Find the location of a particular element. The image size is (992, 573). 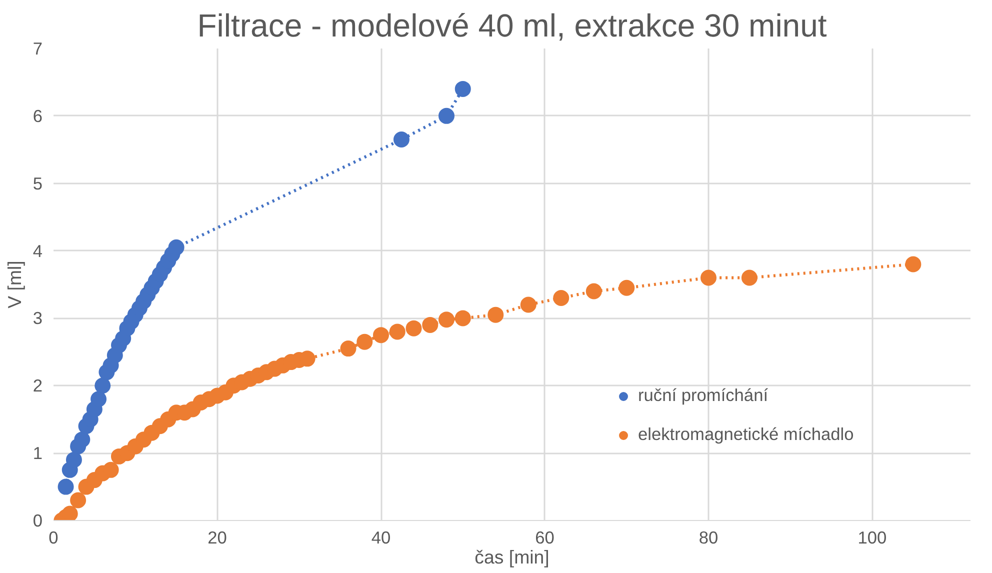

legend-label: elektromagnetické míchadlo is located at coordinates (746, 434).